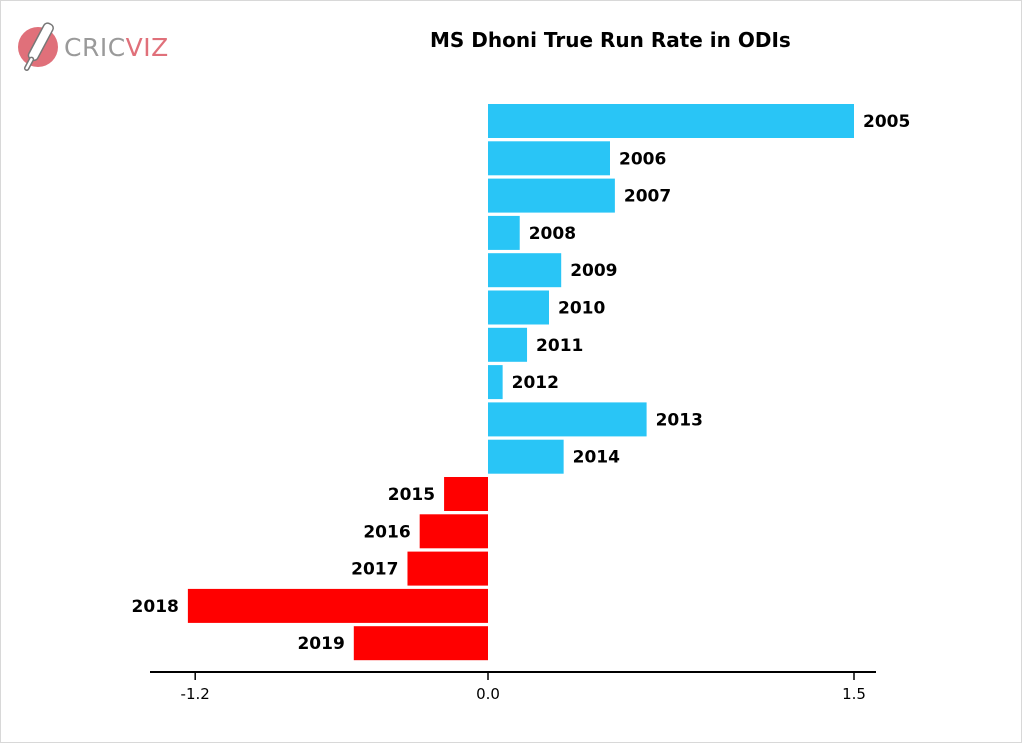  I want to click on bar-label-2010: 2010, so click(581, 309).